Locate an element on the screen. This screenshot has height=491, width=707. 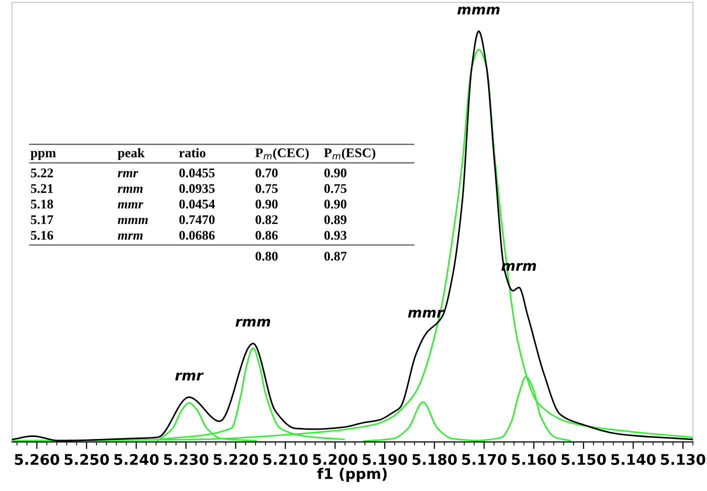
text: 5.18 mmr 0.0454 0.90 0.90 is located at coordinates (188, 204).